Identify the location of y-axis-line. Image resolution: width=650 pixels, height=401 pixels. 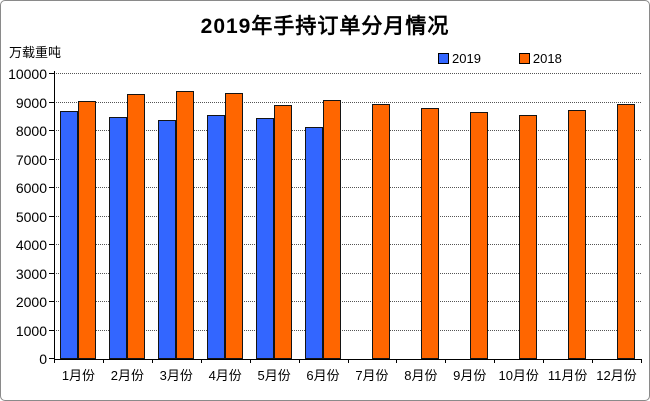
(54, 215).